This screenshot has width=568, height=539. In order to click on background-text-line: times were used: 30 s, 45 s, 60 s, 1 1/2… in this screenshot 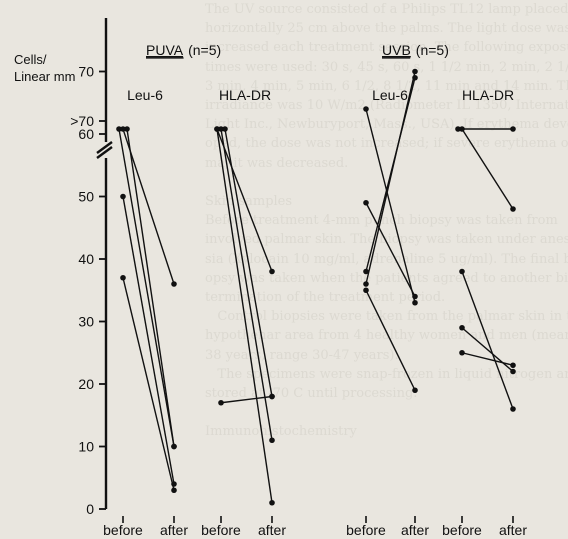, I will do `click(386, 67)`.